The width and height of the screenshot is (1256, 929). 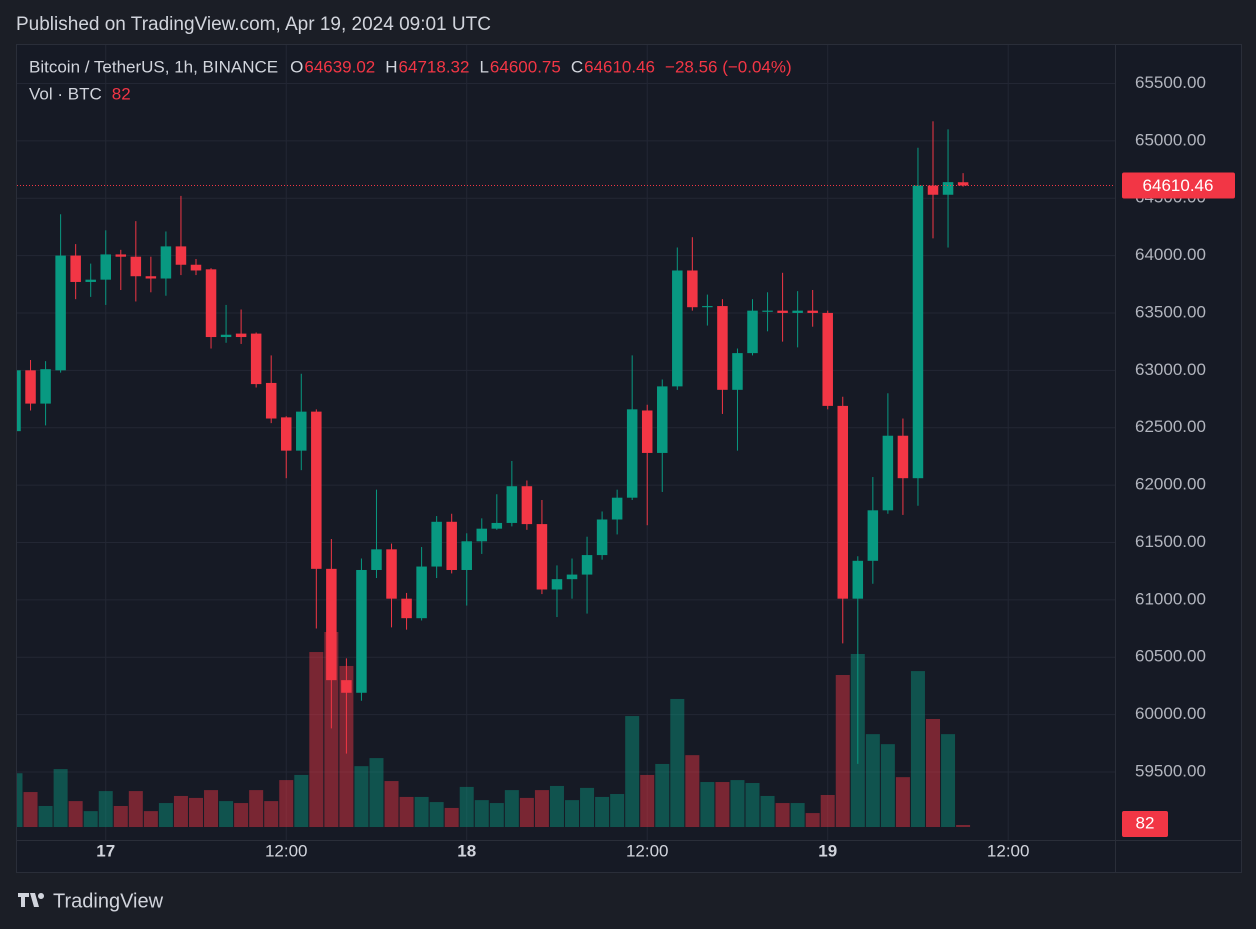 What do you see at coordinates (619, 66) in the screenshot?
I see `ohlc-value: 64610.46` at bounding box center [619, 66].